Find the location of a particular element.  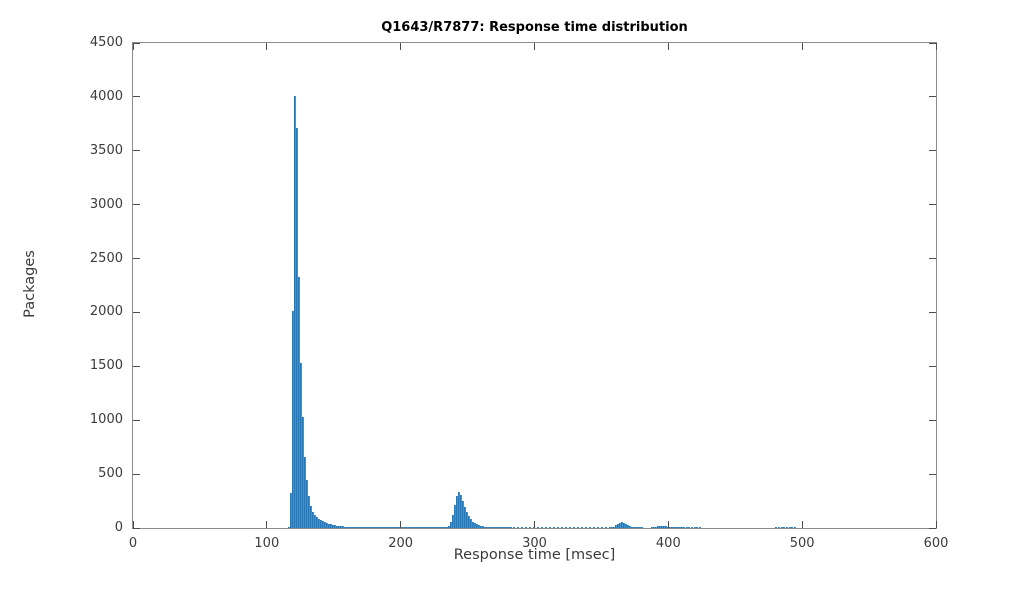

x-tick is located at coordinates (401, 524).